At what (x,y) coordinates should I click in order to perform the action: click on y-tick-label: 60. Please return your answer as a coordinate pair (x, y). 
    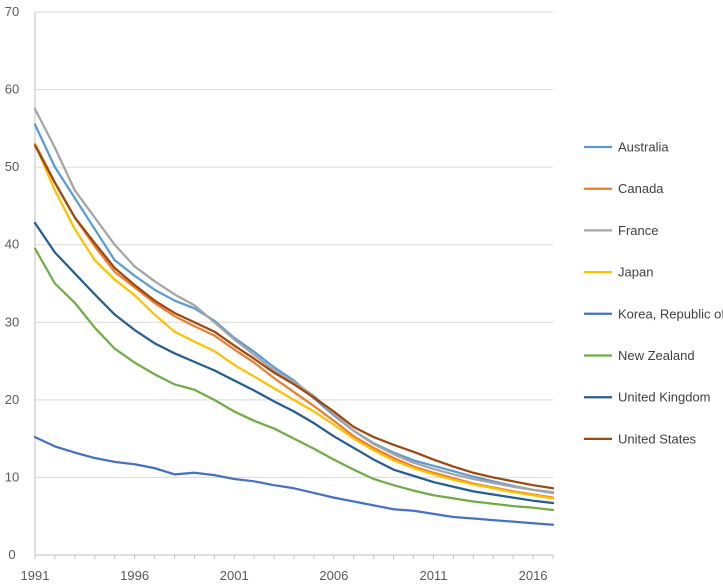
    Looking at the image, I should click on (12, 89).